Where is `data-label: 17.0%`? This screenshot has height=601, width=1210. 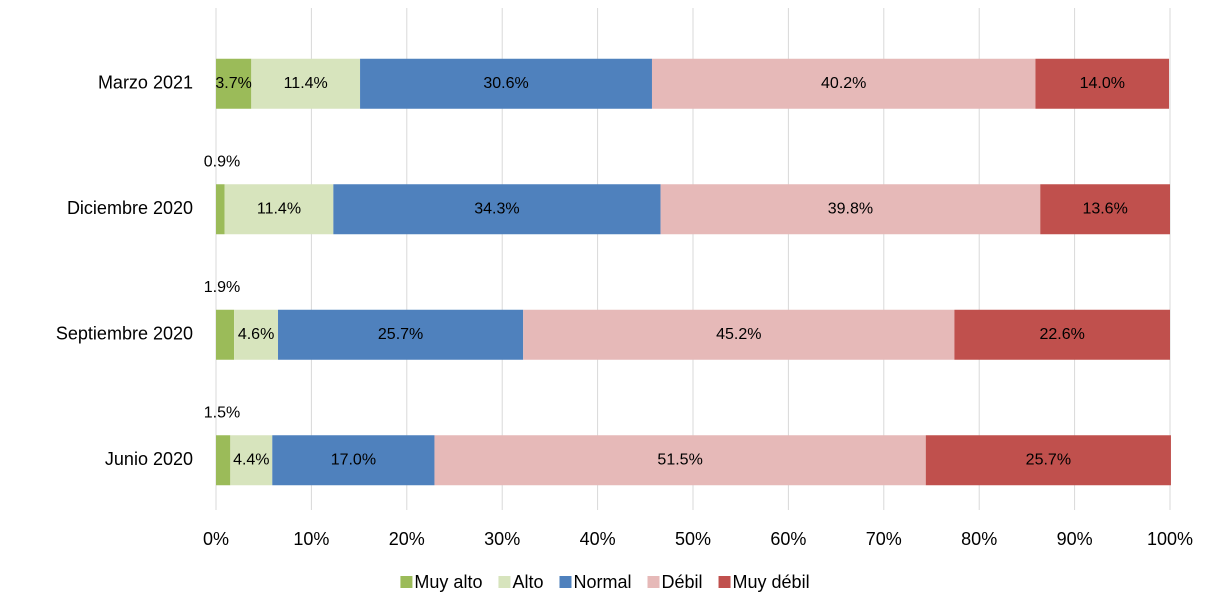
data-label: 17.0% is located at coordinates (353, 459).